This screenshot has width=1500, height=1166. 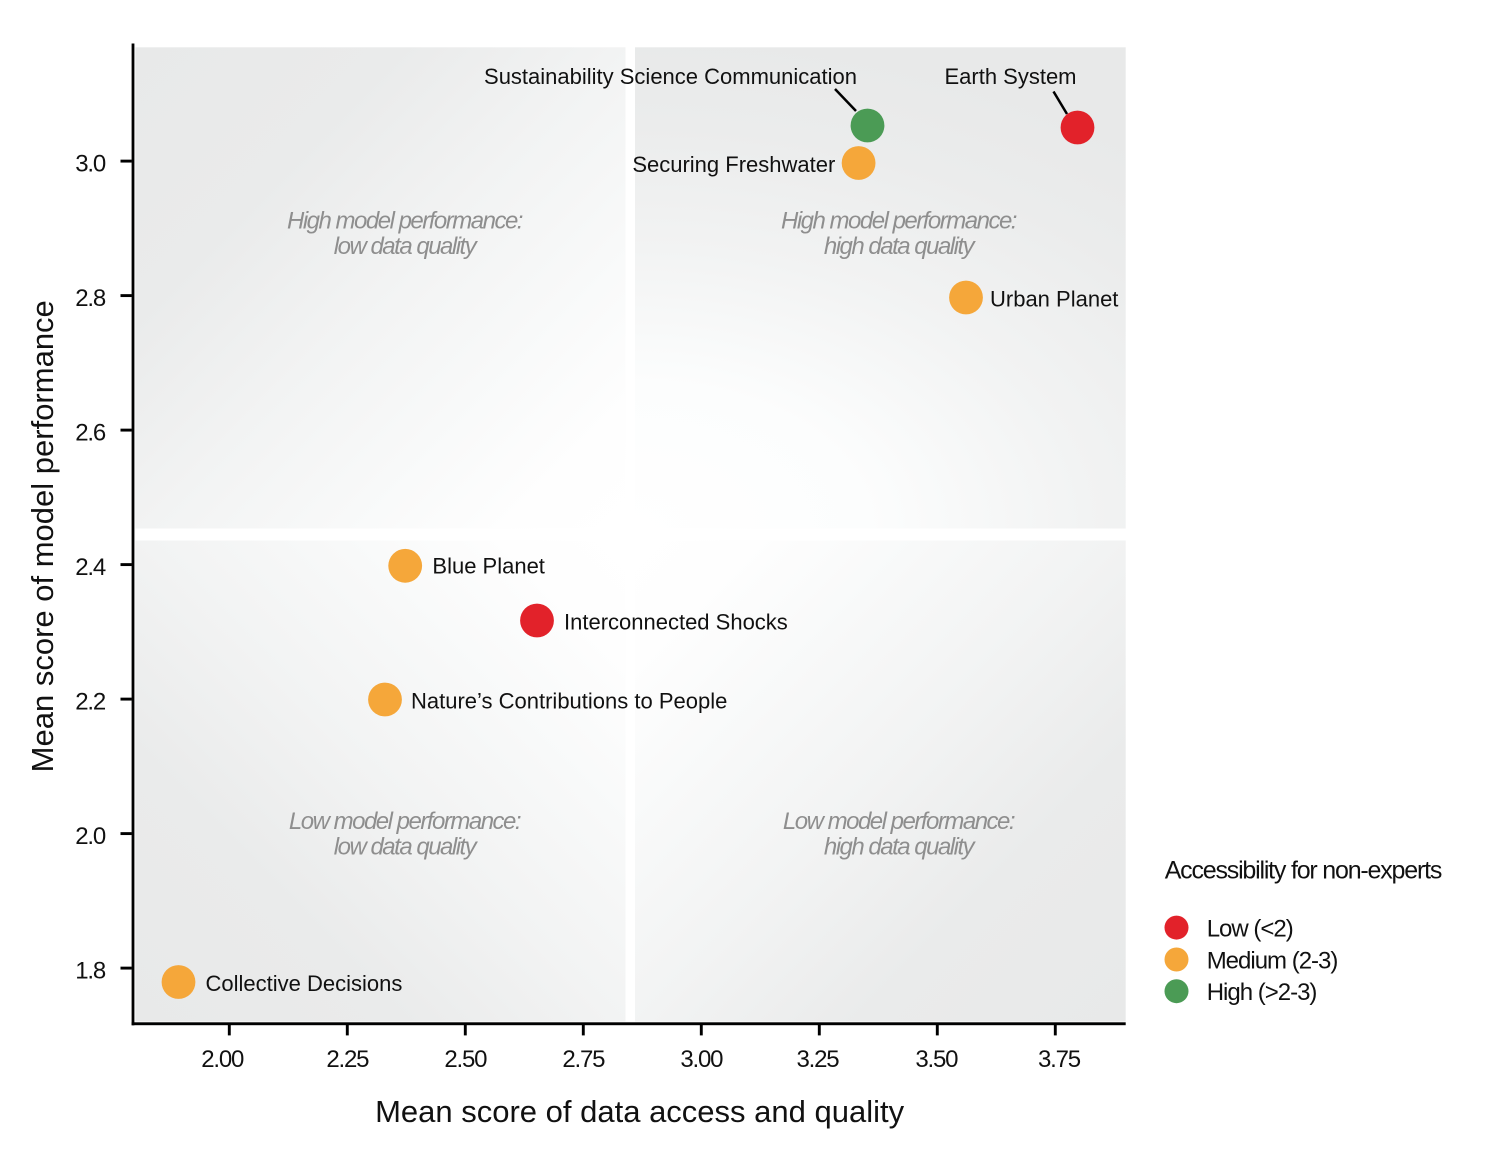 I want to click on svg-text: 1.8, so click(x=90, y=970).